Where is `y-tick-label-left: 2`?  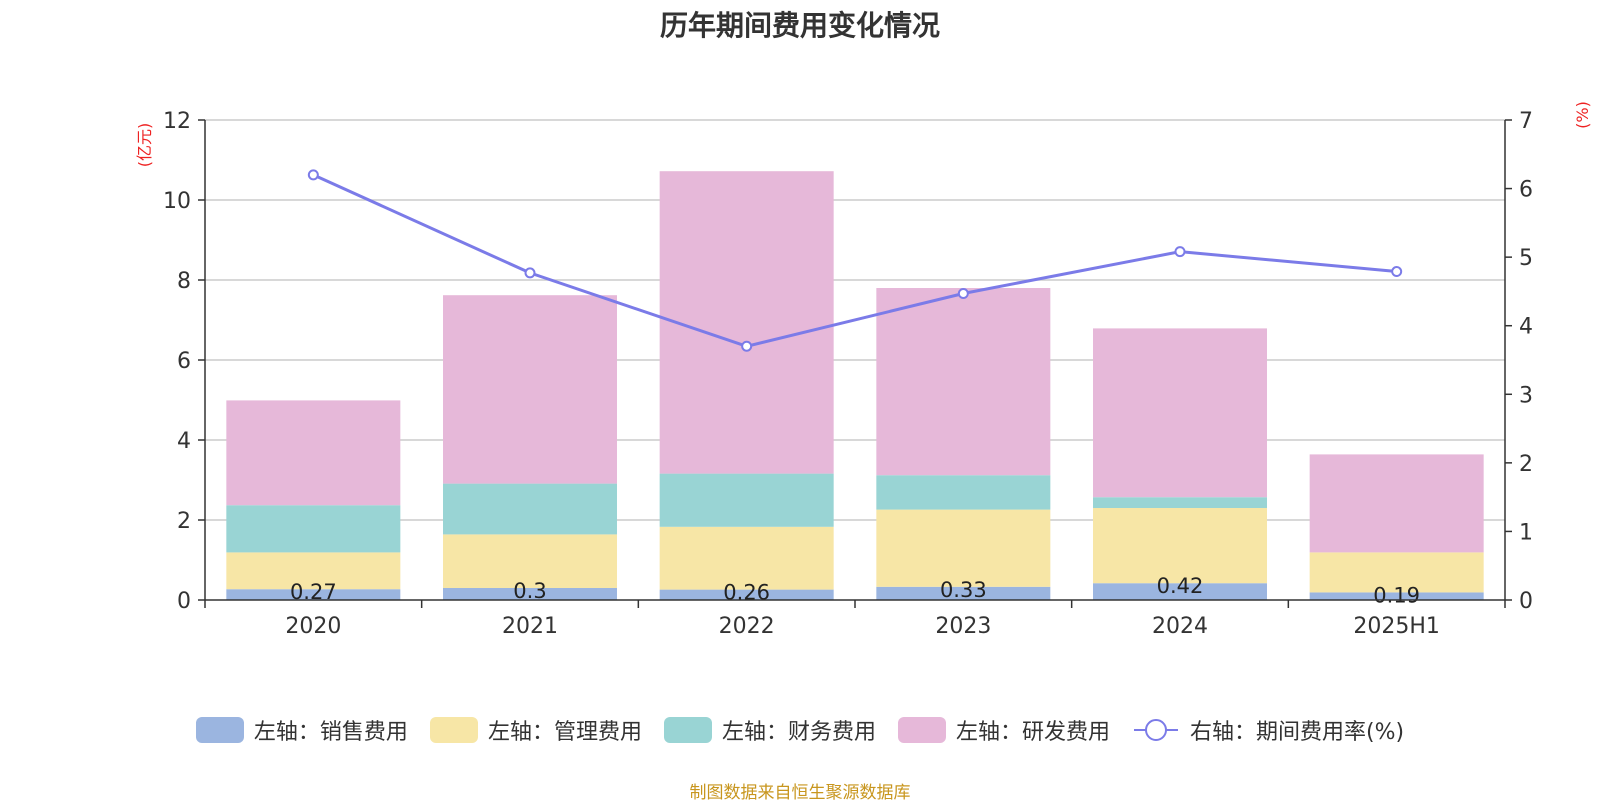
y-tick-label-left: 2 is located at coordinates (184, 521).